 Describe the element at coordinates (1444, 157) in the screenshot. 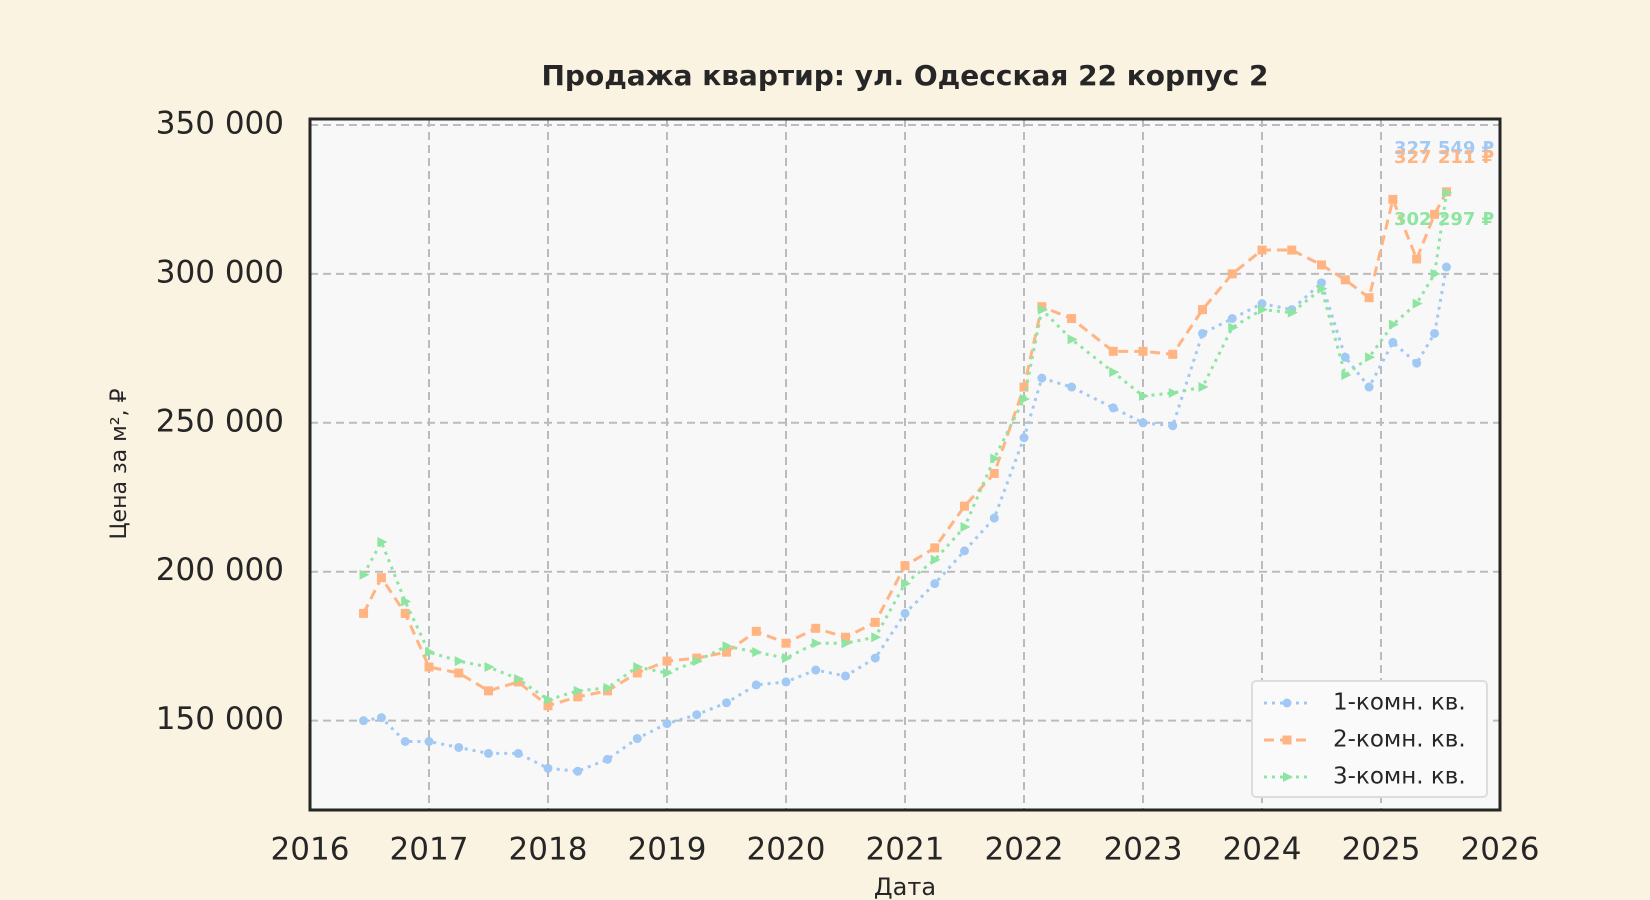

I see `end-value-annotation: 327 211 ₽` at that location.